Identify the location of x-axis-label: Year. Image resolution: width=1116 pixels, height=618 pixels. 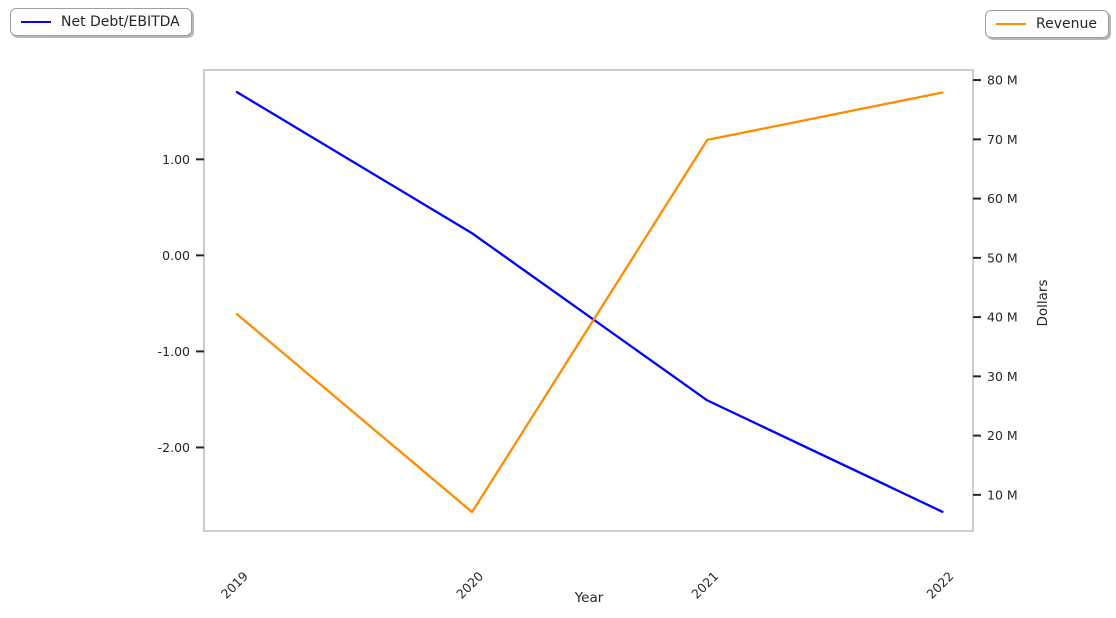
(589, 598).